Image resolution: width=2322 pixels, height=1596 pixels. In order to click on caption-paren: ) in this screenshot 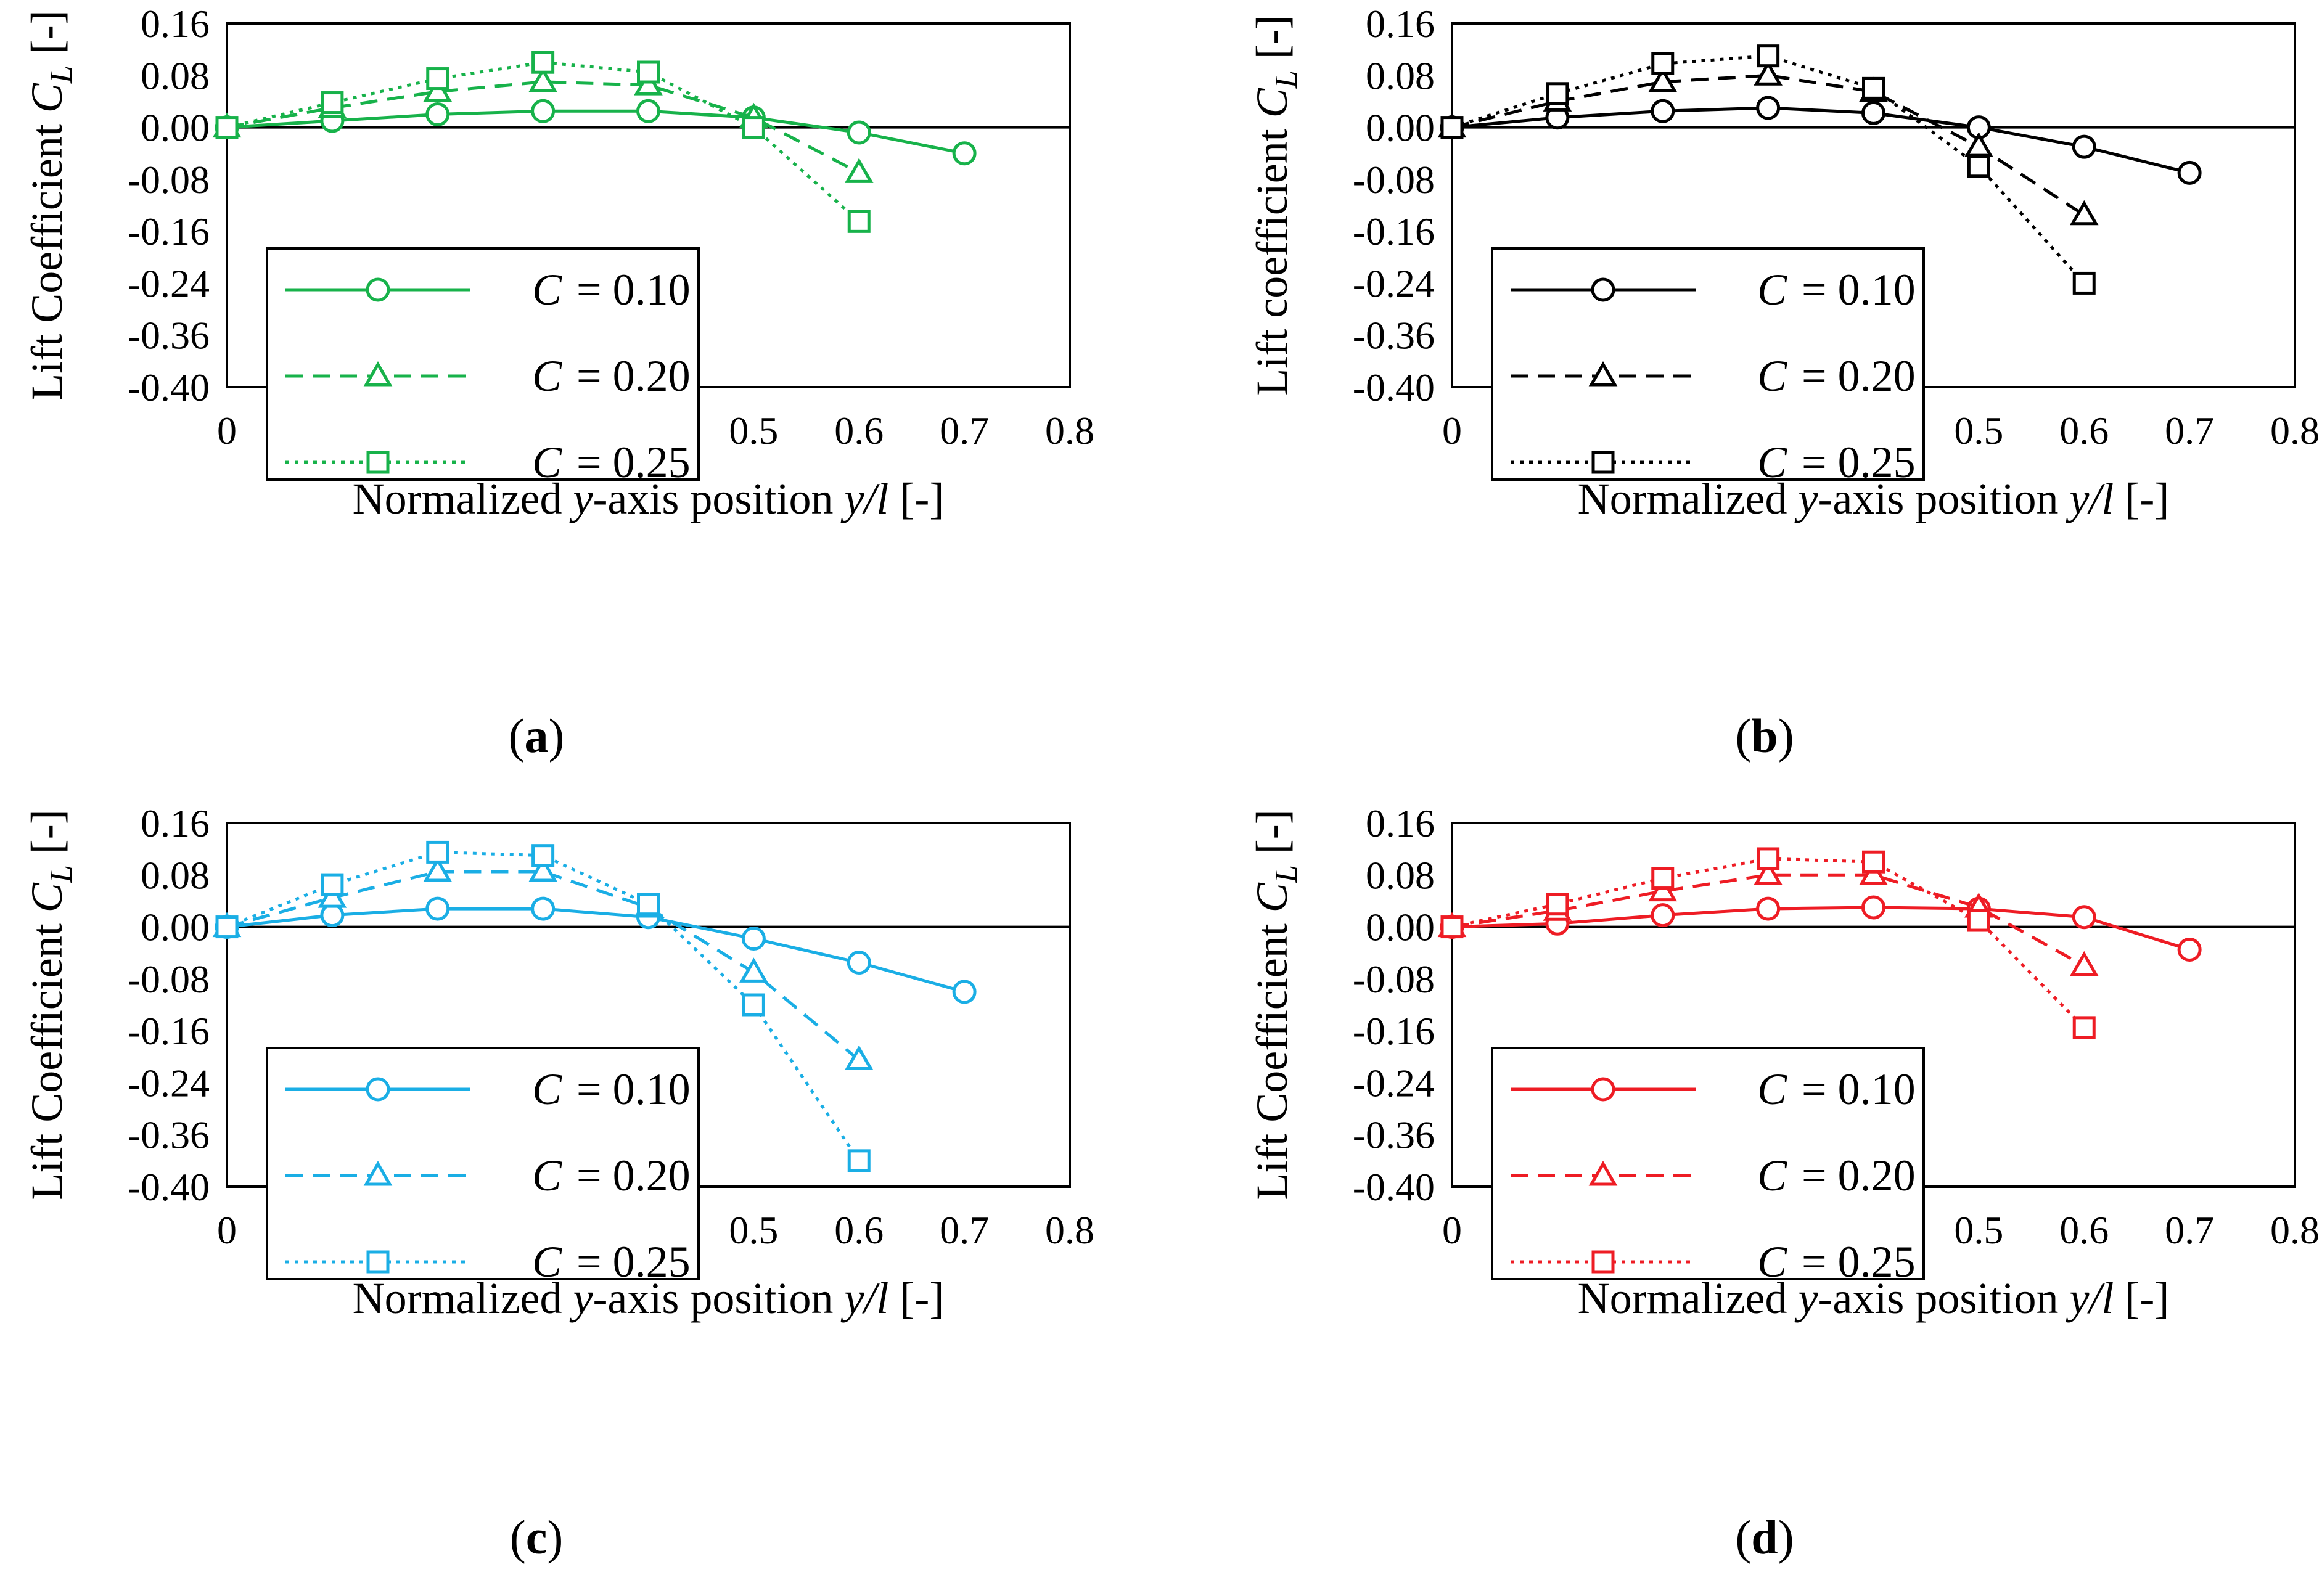, I will do `click(555, 1537)`.